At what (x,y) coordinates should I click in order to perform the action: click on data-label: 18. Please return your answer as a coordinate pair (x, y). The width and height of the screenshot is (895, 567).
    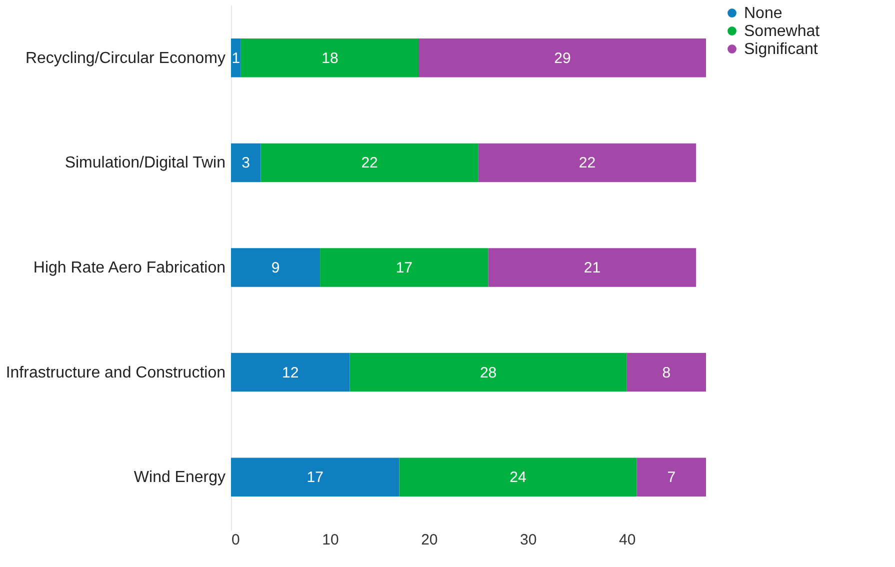
    Looking at the image, I should click on (330, 58).